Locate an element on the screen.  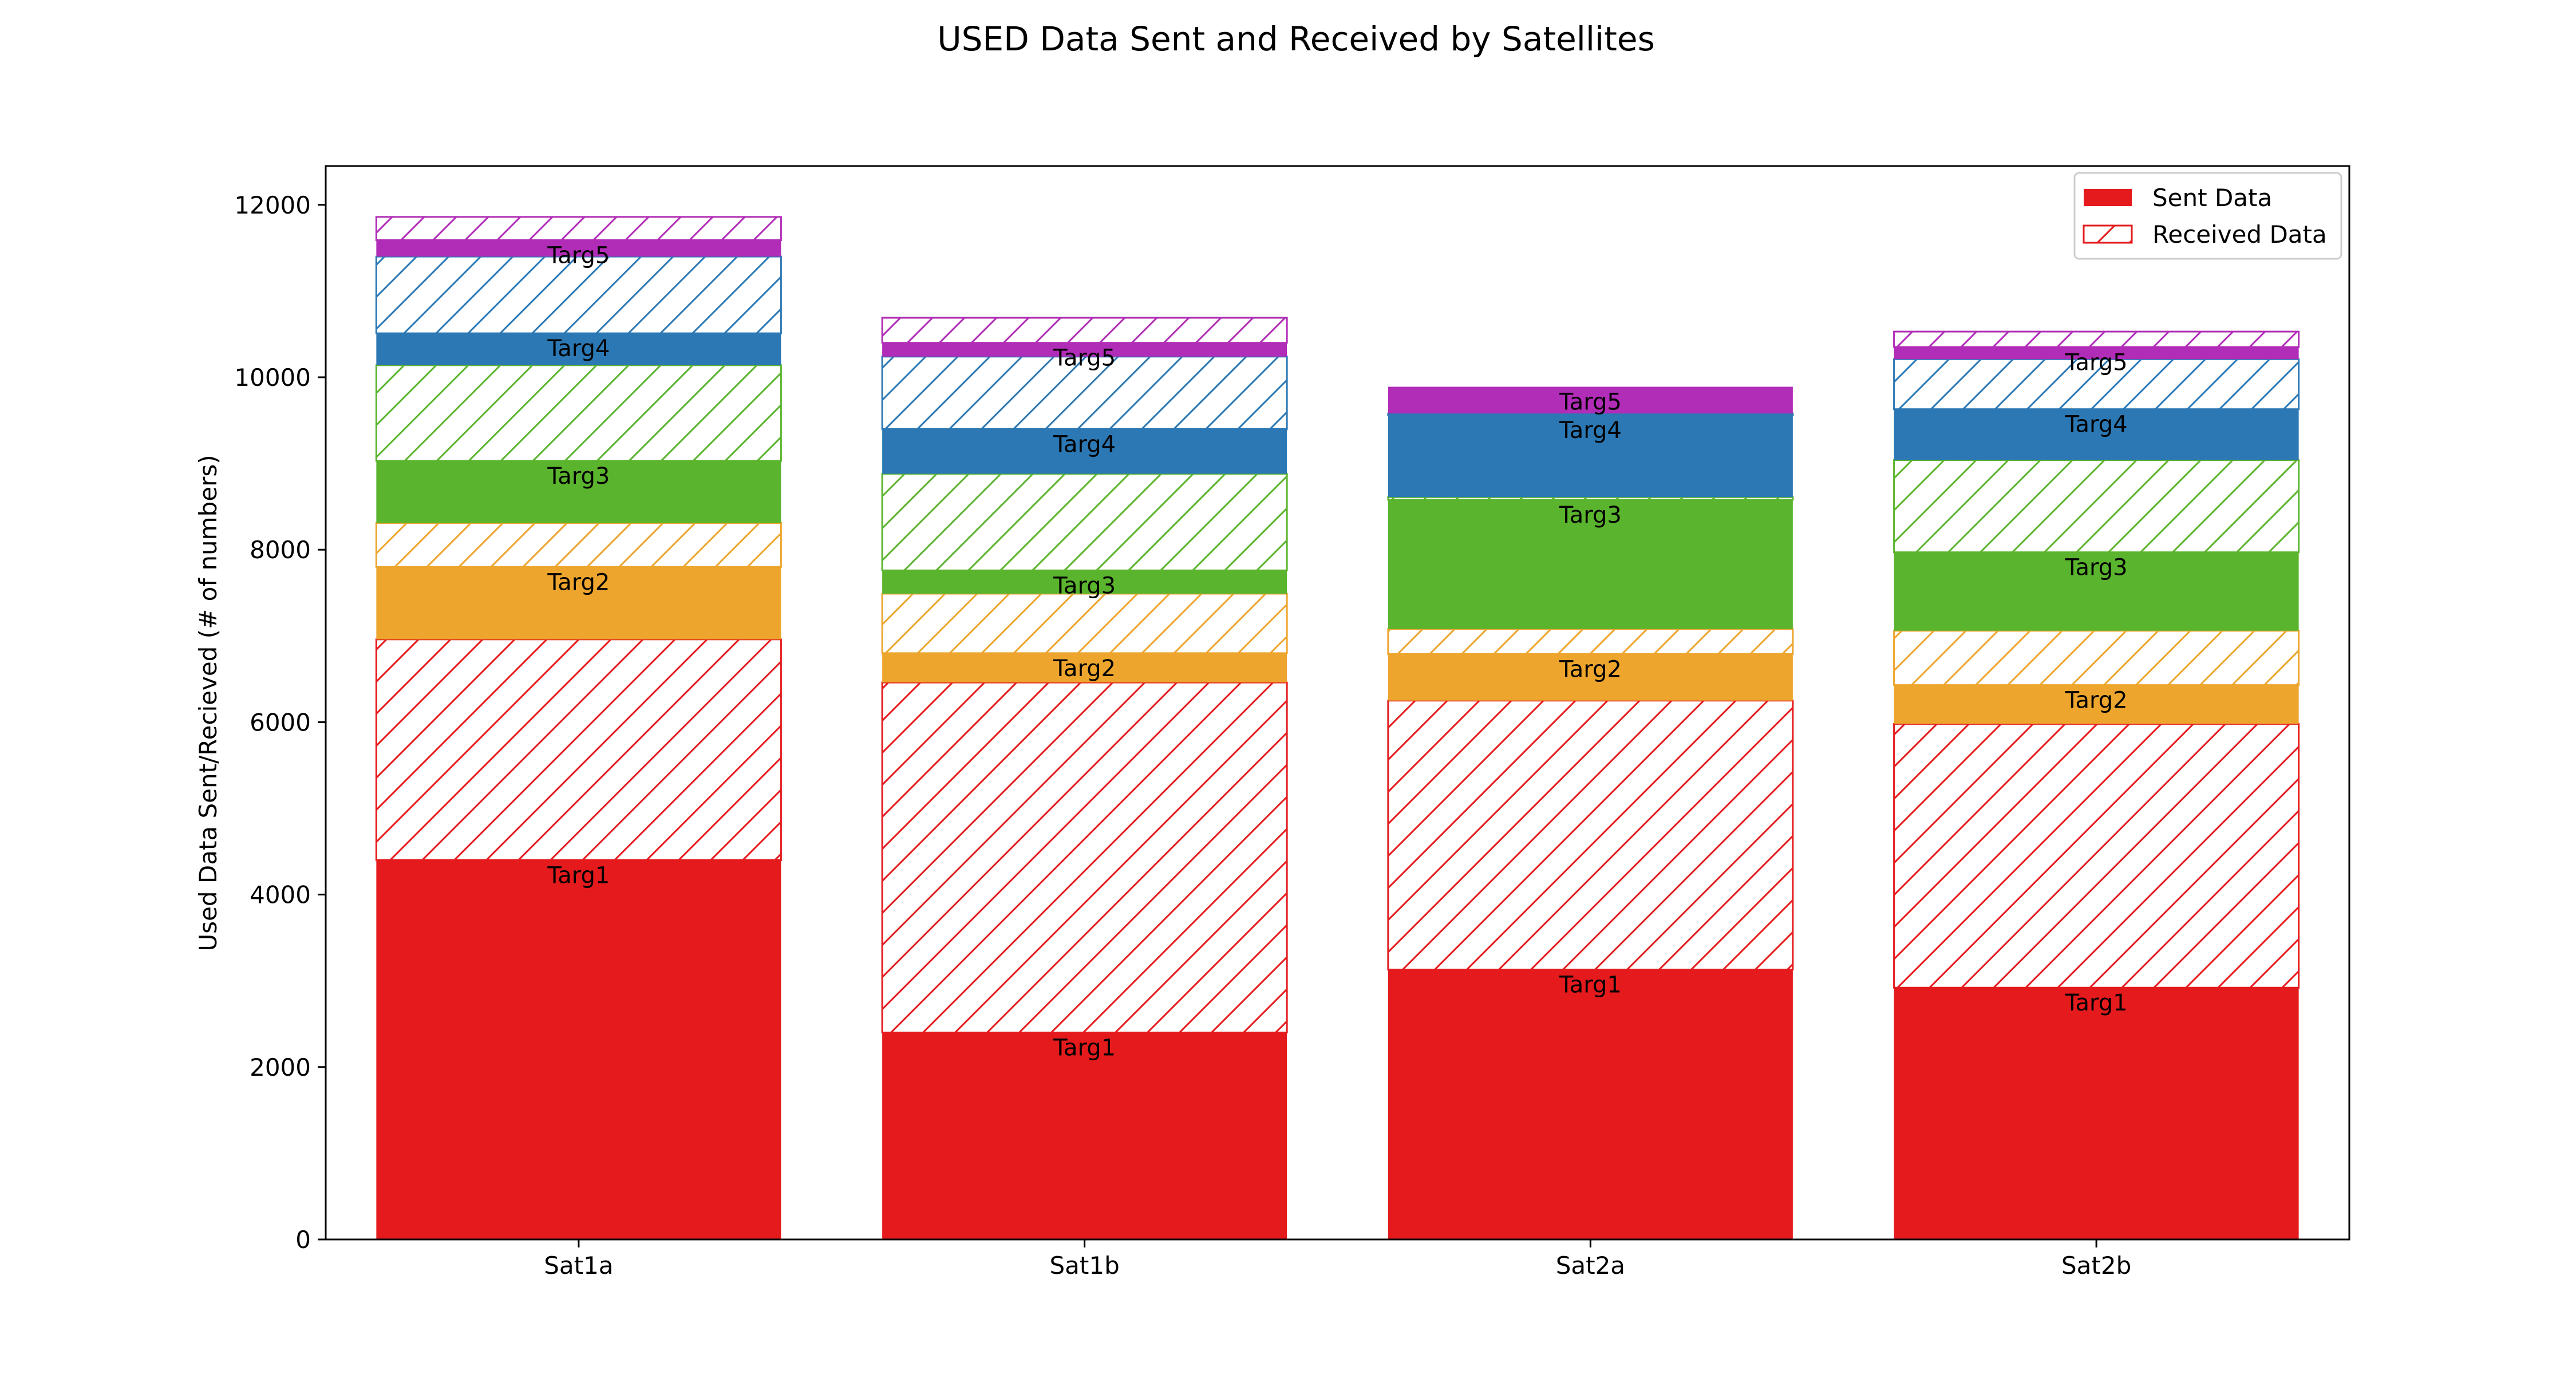
segment-label-sat2b-targ4: Targ4 is located at coordinates (2096, 425).